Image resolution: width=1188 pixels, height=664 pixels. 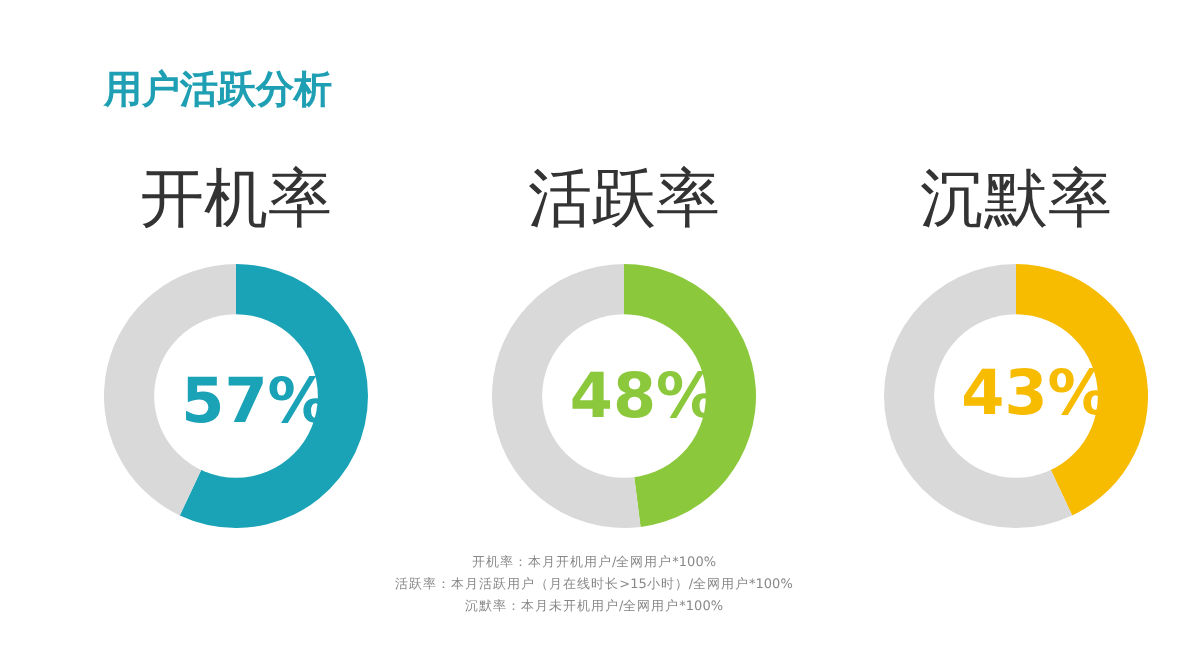 I want to click on chart-title: 沉默率, so click(x=1016, y=198).